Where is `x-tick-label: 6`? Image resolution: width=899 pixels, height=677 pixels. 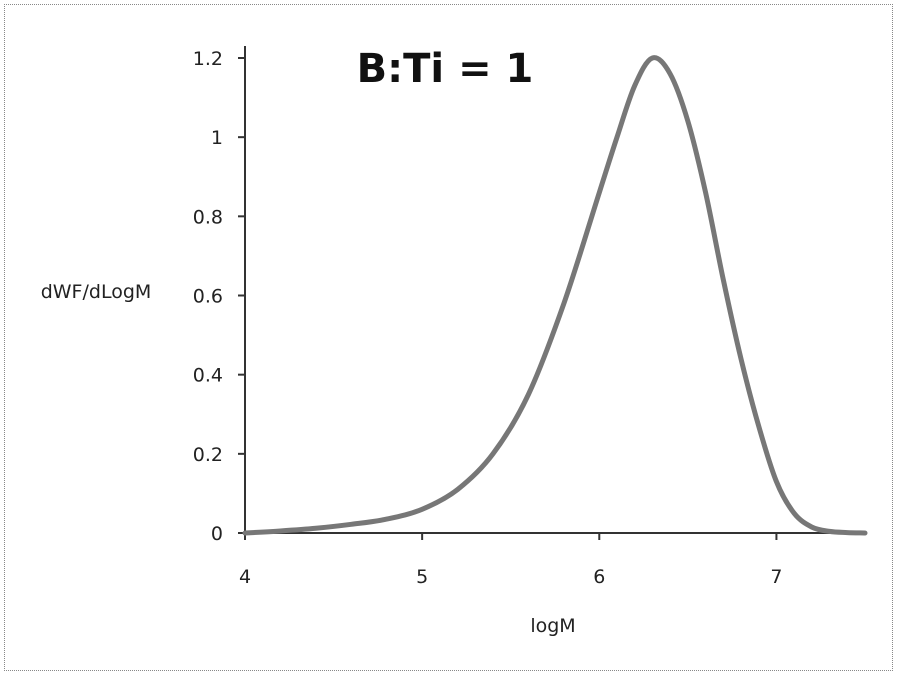 x-tick-label: 6 is located at coordinates (599, 577).